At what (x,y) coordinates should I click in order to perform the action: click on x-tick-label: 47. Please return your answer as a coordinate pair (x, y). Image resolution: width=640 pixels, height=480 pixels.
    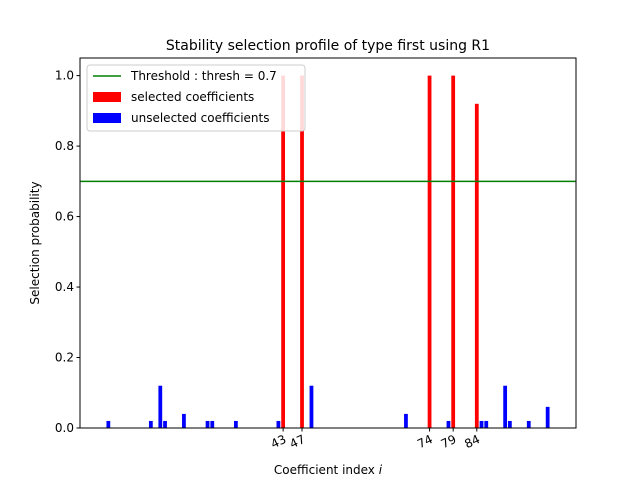
    Looking at the image, I should click on (298, 441).